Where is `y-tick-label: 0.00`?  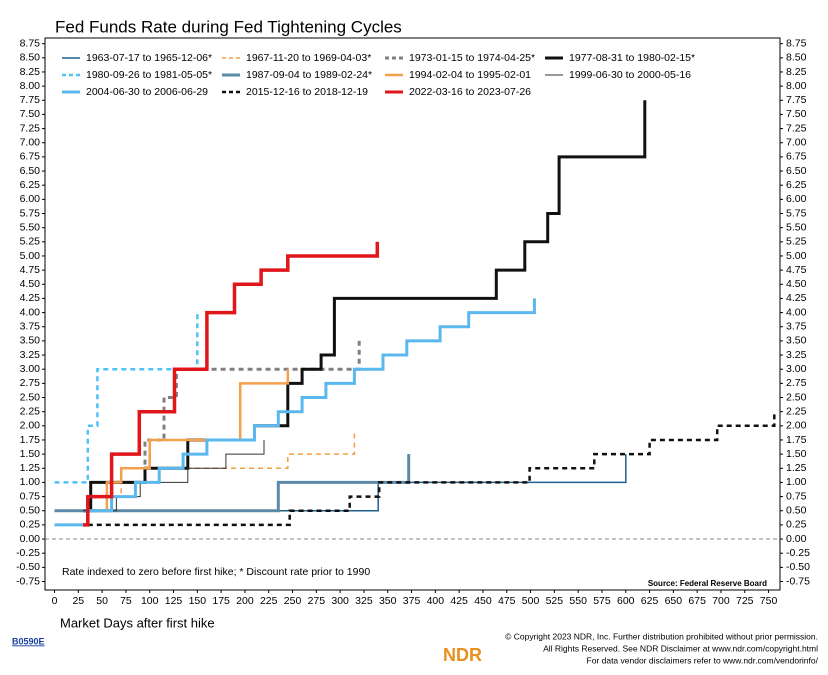
y-tick-label: 0.00 is located at coordinates (30, 539).